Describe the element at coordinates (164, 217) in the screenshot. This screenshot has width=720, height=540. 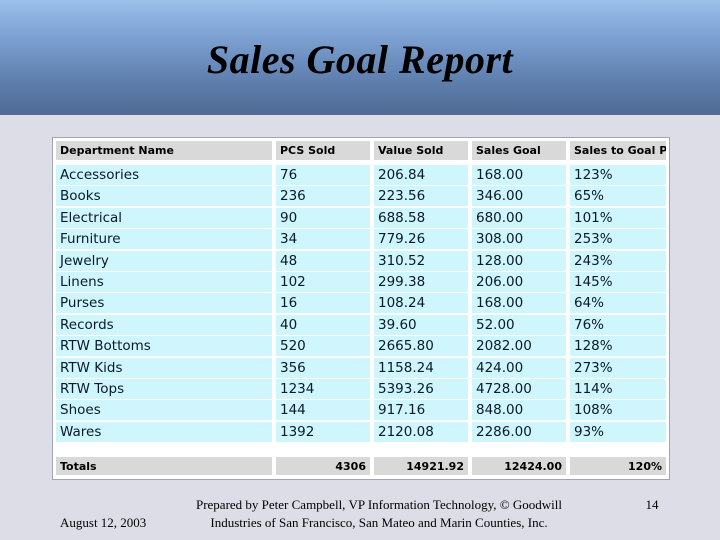
I see `table-cell: Electrical` at that location.